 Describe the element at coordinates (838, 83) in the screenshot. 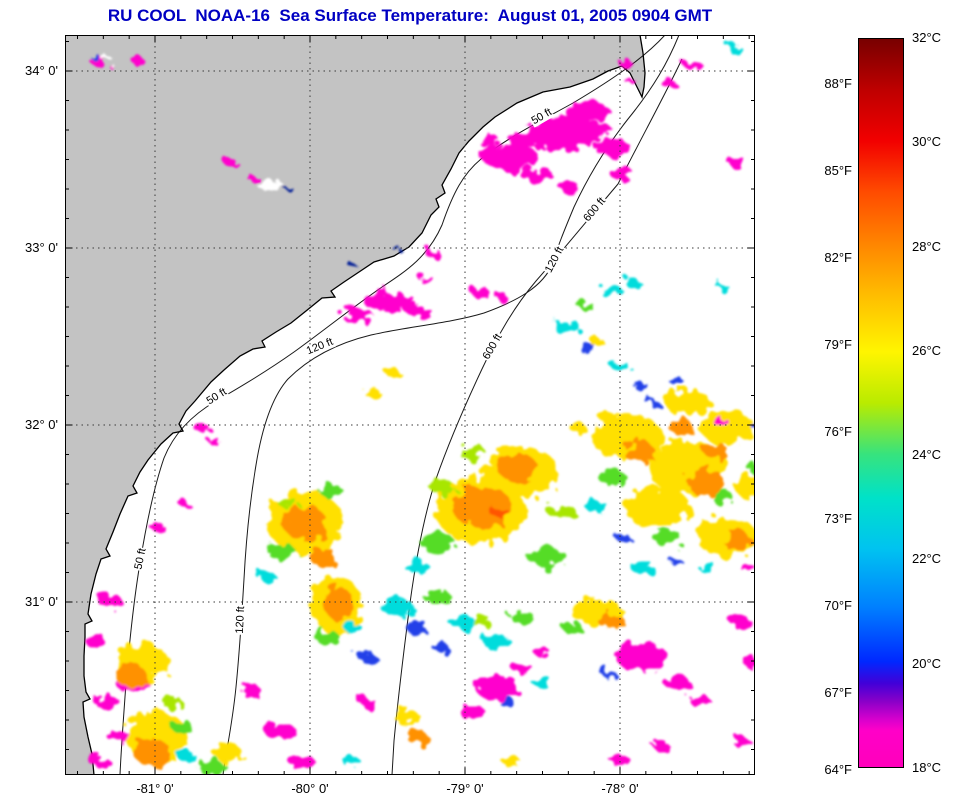

I see `colorbar-fahrenheit-label: 88°F` at that location.